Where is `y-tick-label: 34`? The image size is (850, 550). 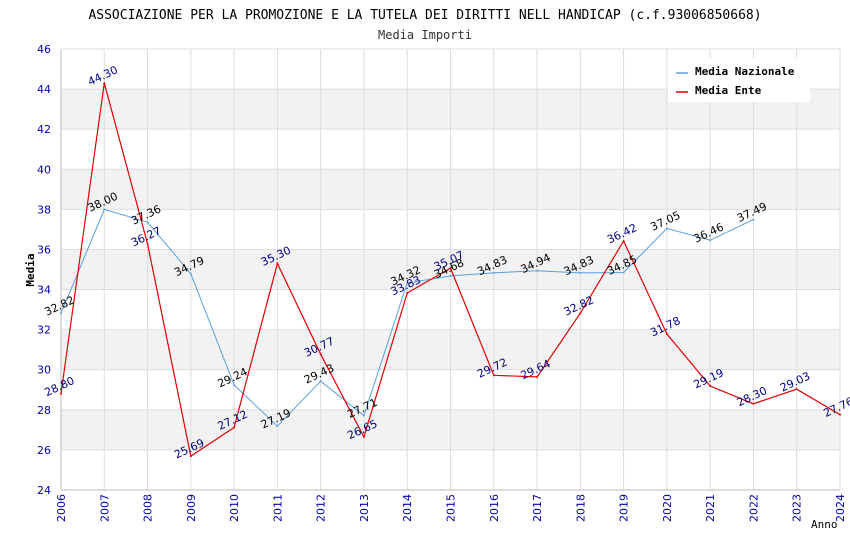
y-tick-label: 34 is located at coordinates (44, 290).